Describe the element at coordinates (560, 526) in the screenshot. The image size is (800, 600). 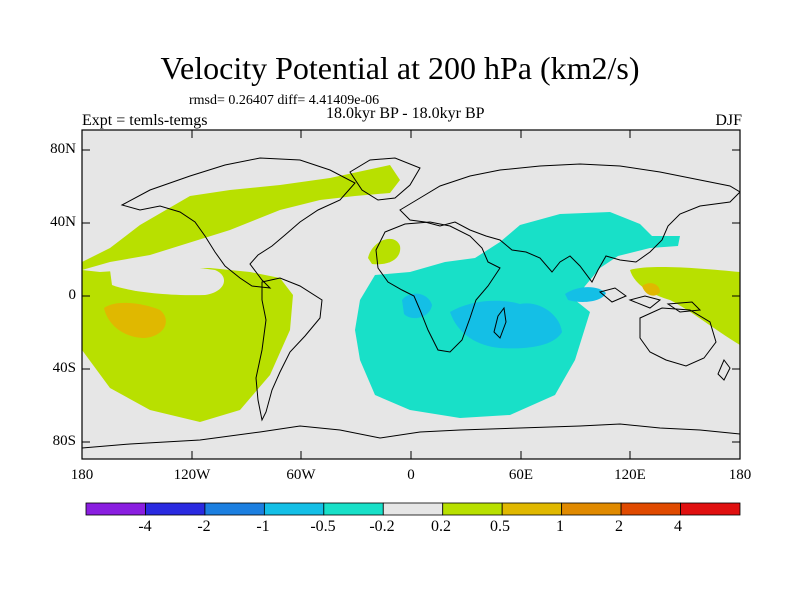
I see `colorbar-label: 1` at that location.